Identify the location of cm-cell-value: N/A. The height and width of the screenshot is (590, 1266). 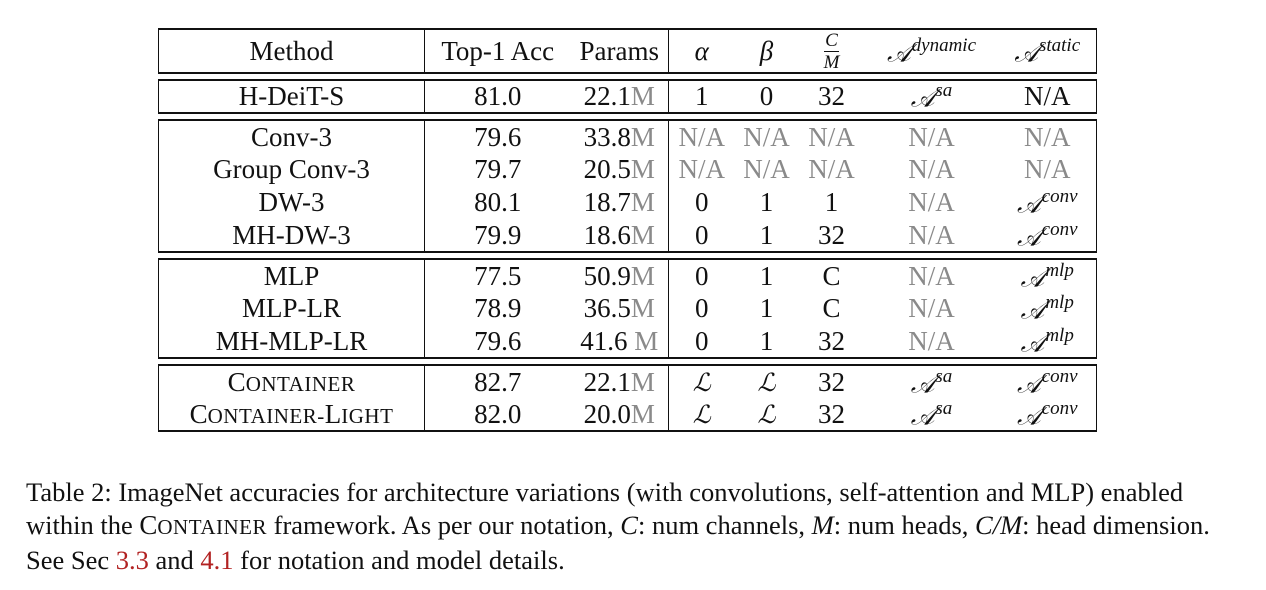
(831, 169).